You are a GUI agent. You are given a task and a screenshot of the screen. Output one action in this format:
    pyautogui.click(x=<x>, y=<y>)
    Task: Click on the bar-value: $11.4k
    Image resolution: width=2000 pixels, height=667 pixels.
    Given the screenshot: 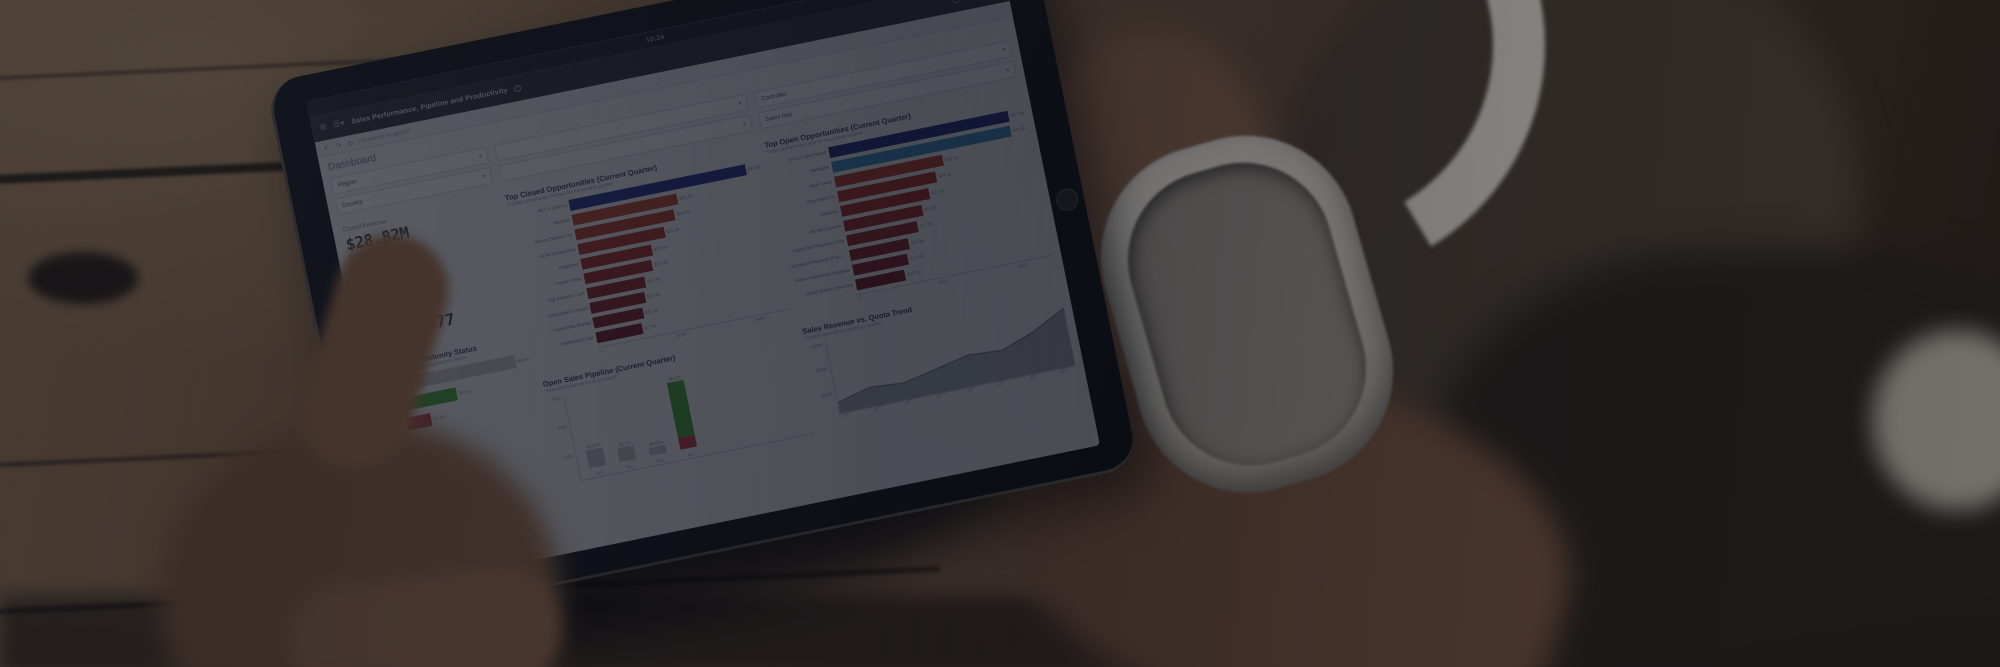 What is the action you would take?
    pyautogui.click(x=650, y=327)
    